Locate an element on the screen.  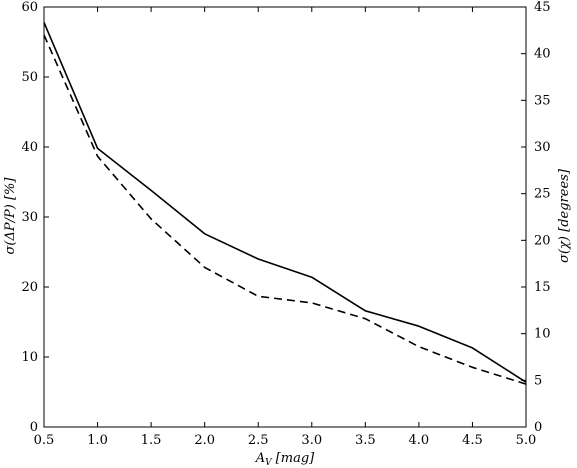
y-axis-left-label: σ(ΔP/P) [%] is located at coordinates (10, 216).